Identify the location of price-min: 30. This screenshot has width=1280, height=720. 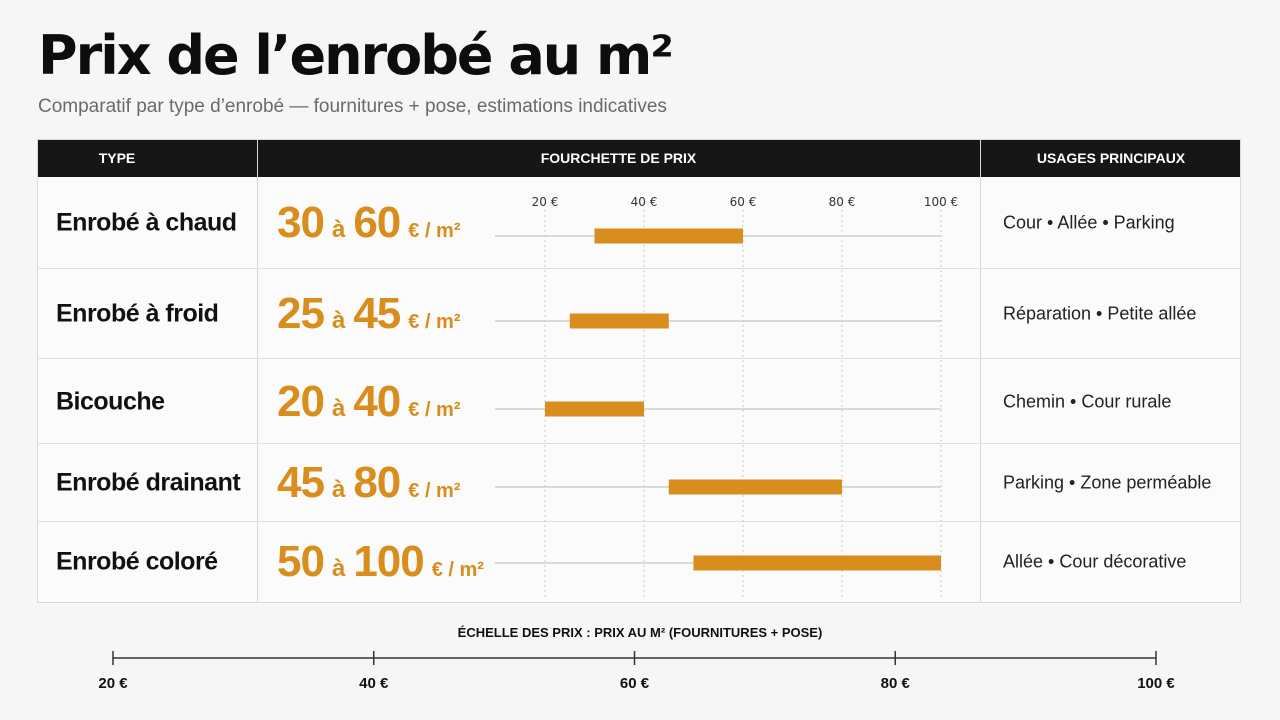
(301, 222).